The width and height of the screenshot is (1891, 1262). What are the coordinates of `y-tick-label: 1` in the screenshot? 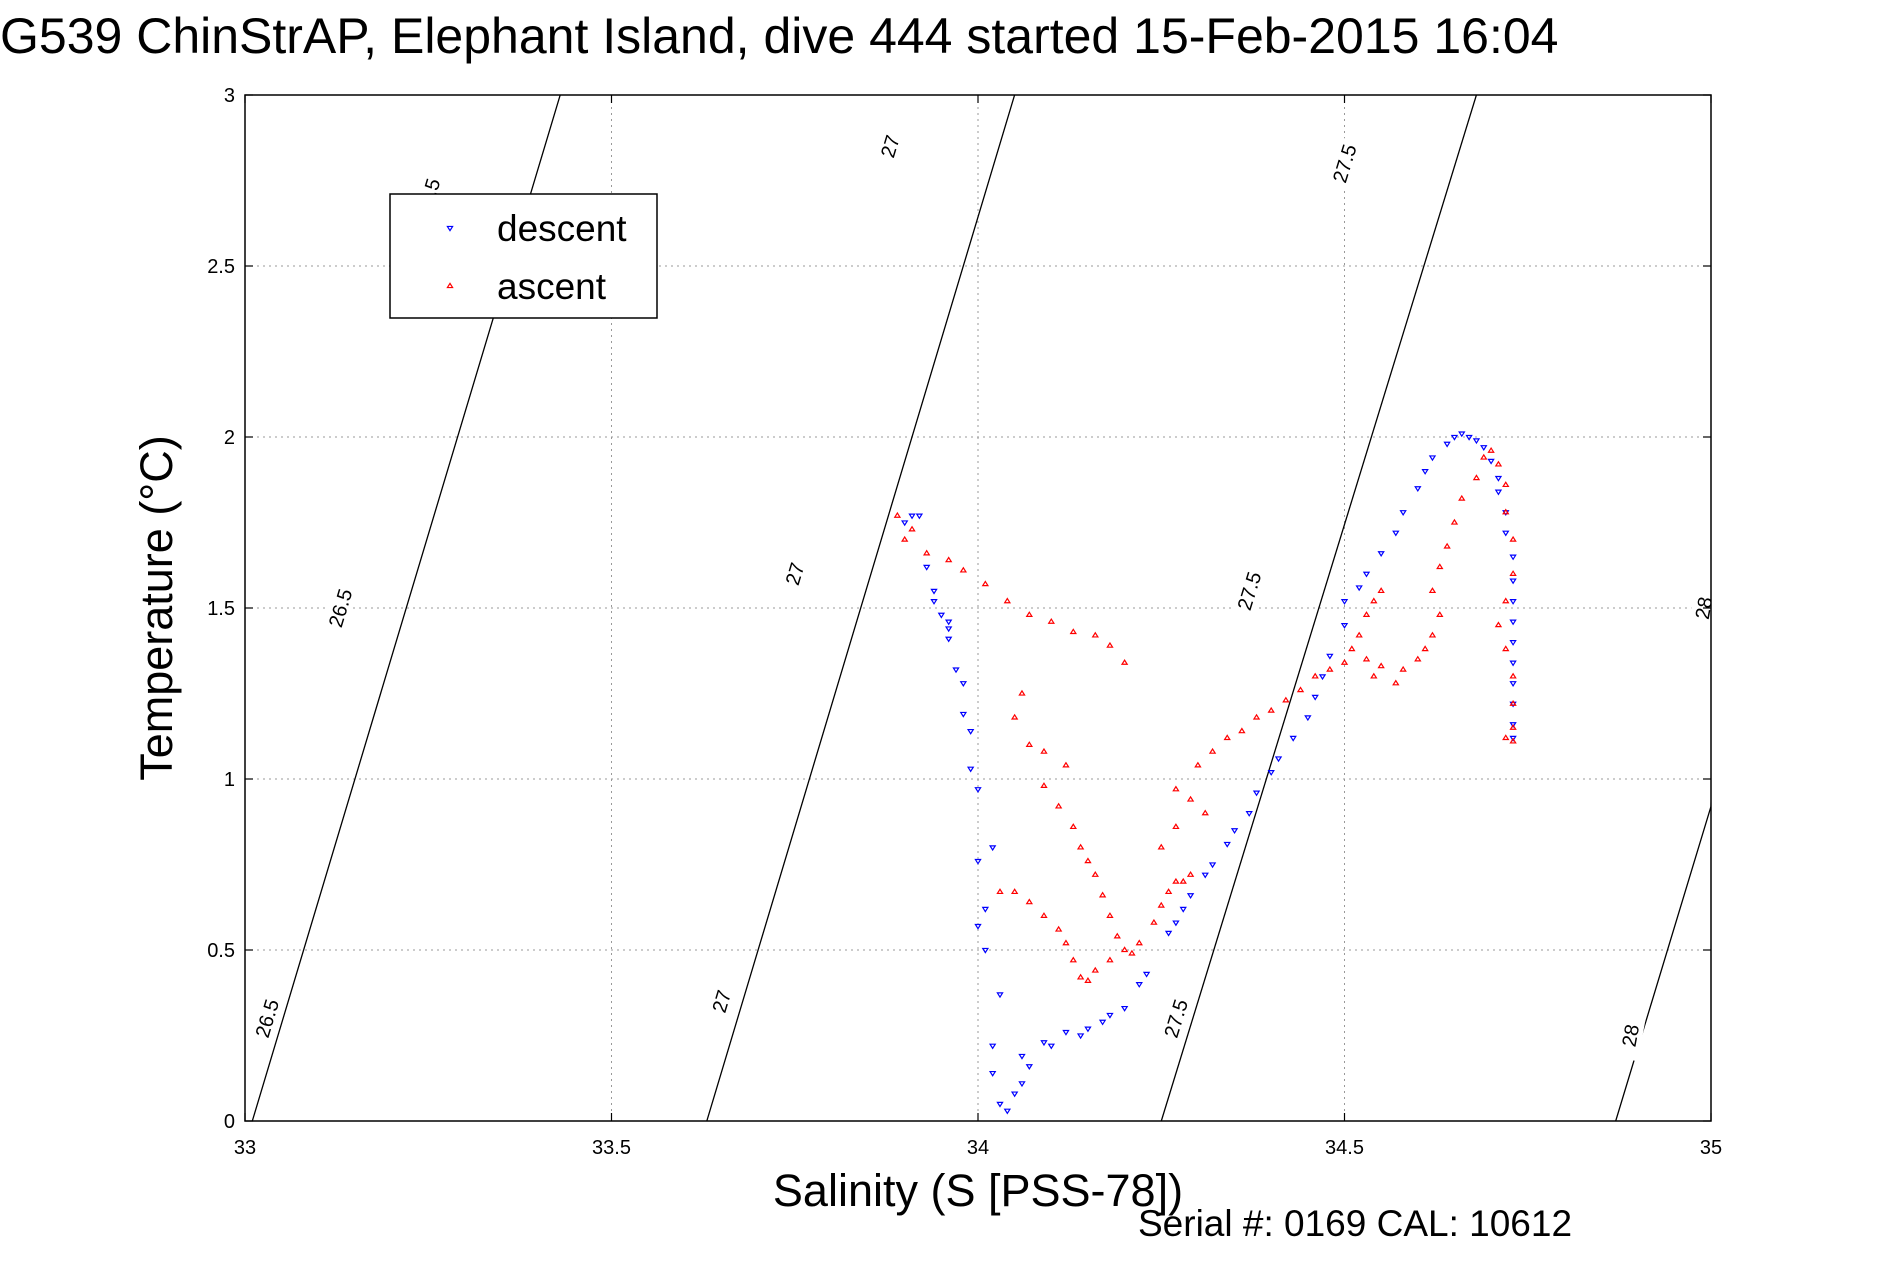 It's located at (229, 780).